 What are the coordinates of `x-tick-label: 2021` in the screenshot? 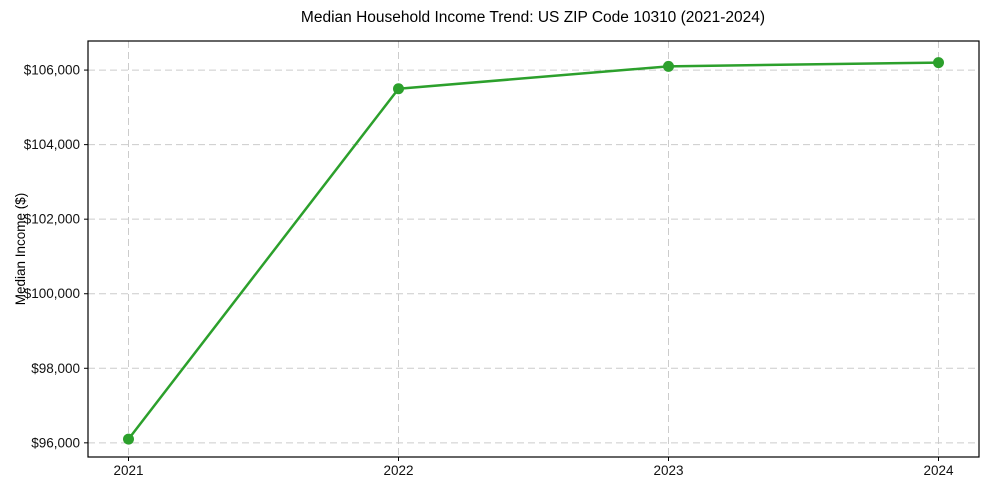 It's located at (128, 470).